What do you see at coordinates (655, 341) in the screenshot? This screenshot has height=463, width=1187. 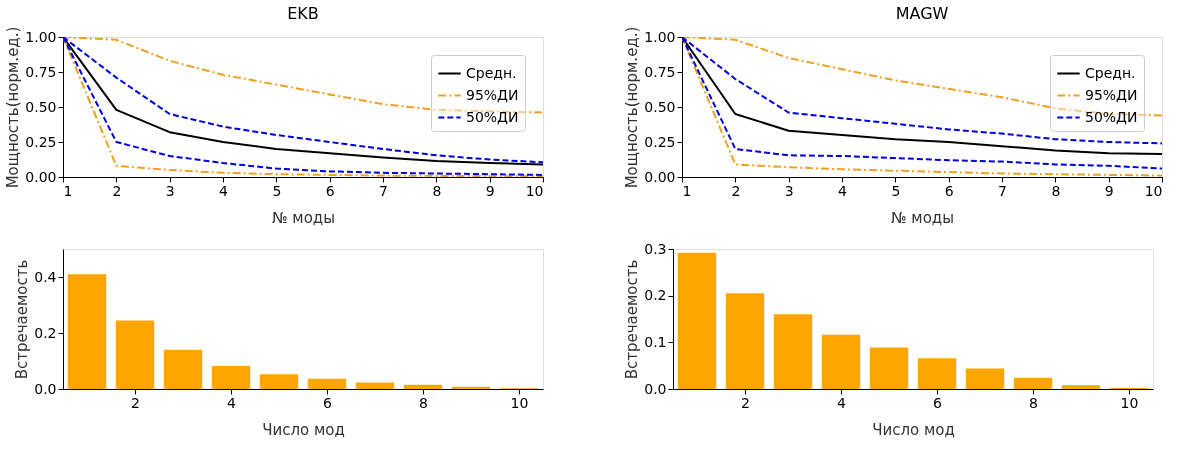 I see `y-tick-label: 0.1` at bounding box center [655, 341].